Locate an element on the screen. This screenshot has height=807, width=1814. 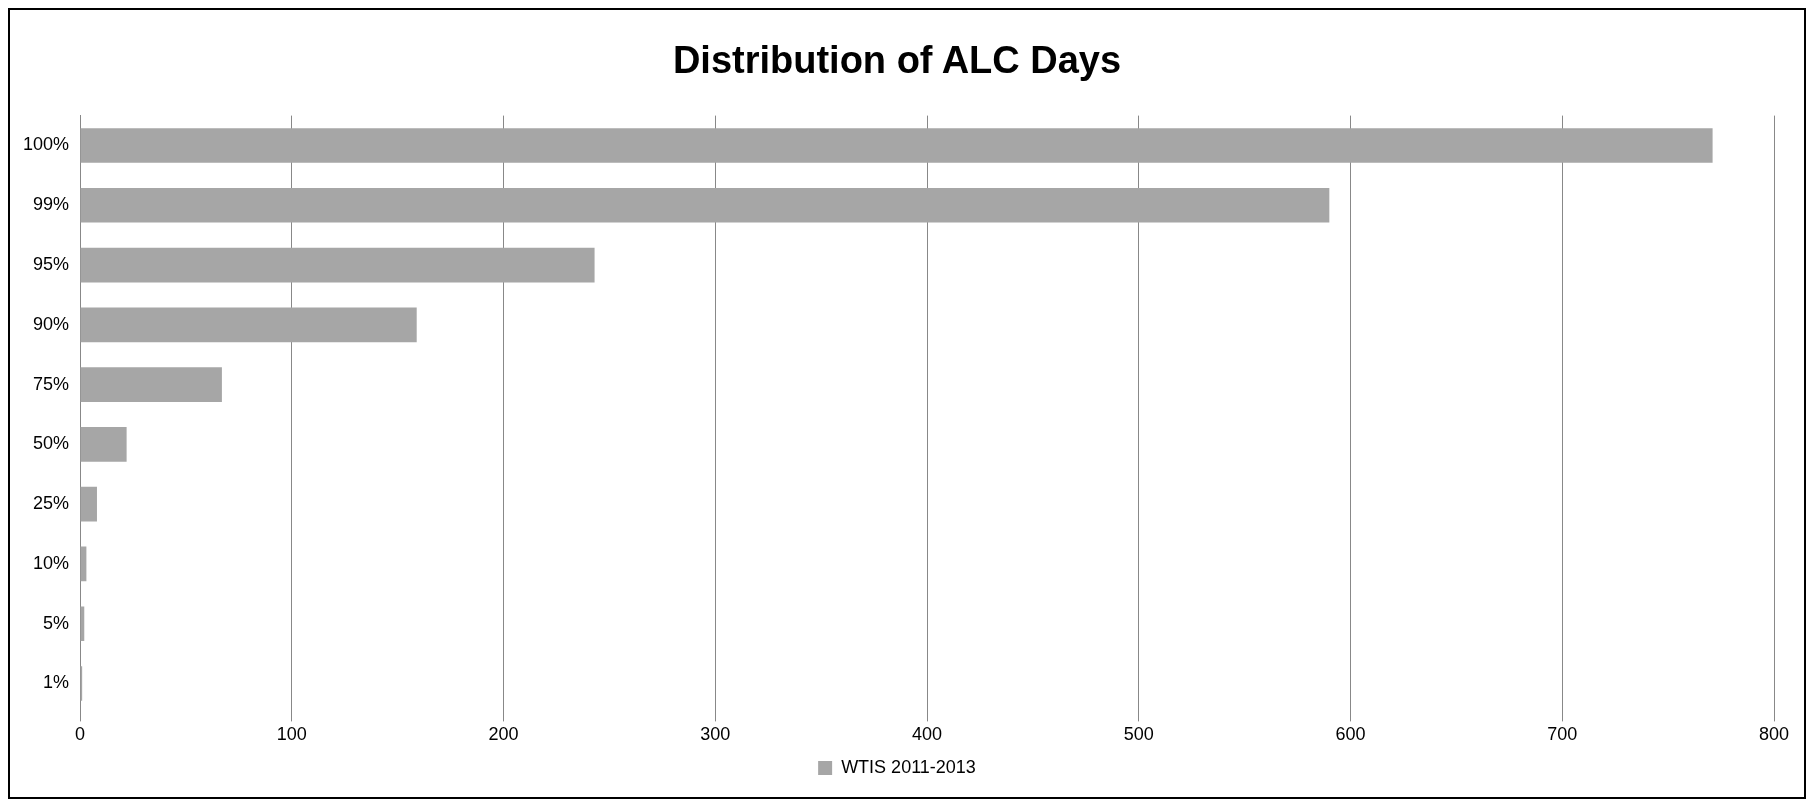
x-tick-label: 300 is located at coordinates (715, 734).